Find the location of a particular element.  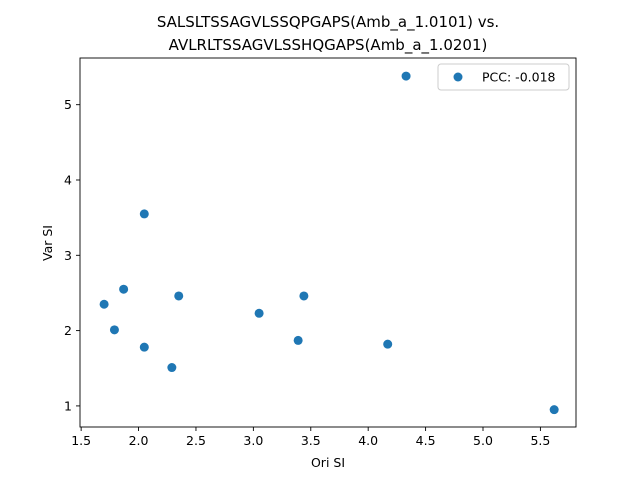

y-tick-label: 5 is located at coordinates (68, 104).